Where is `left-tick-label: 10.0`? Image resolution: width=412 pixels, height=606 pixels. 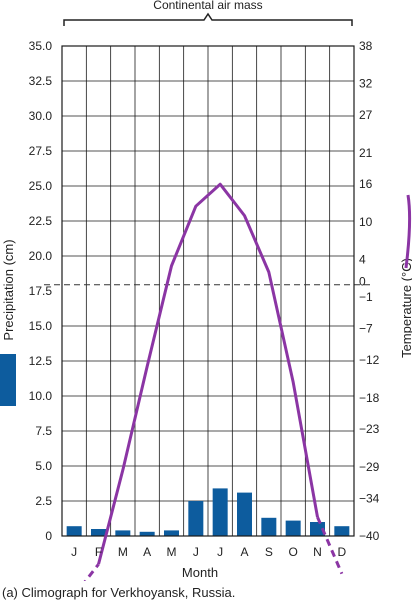
left-tick-label: 10.0 is located at coordinates (41, 396).